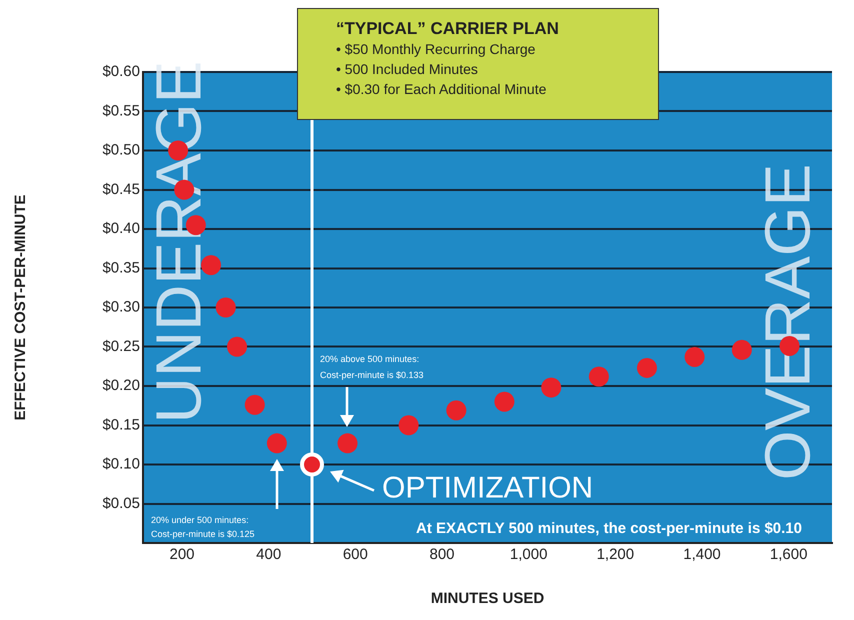 Image resolution: width=854 pixels, height=620 pixels. Describe the element at coordinates (121, 425) in the screenshot. I see `y-tick-label: $0.15` at that location.